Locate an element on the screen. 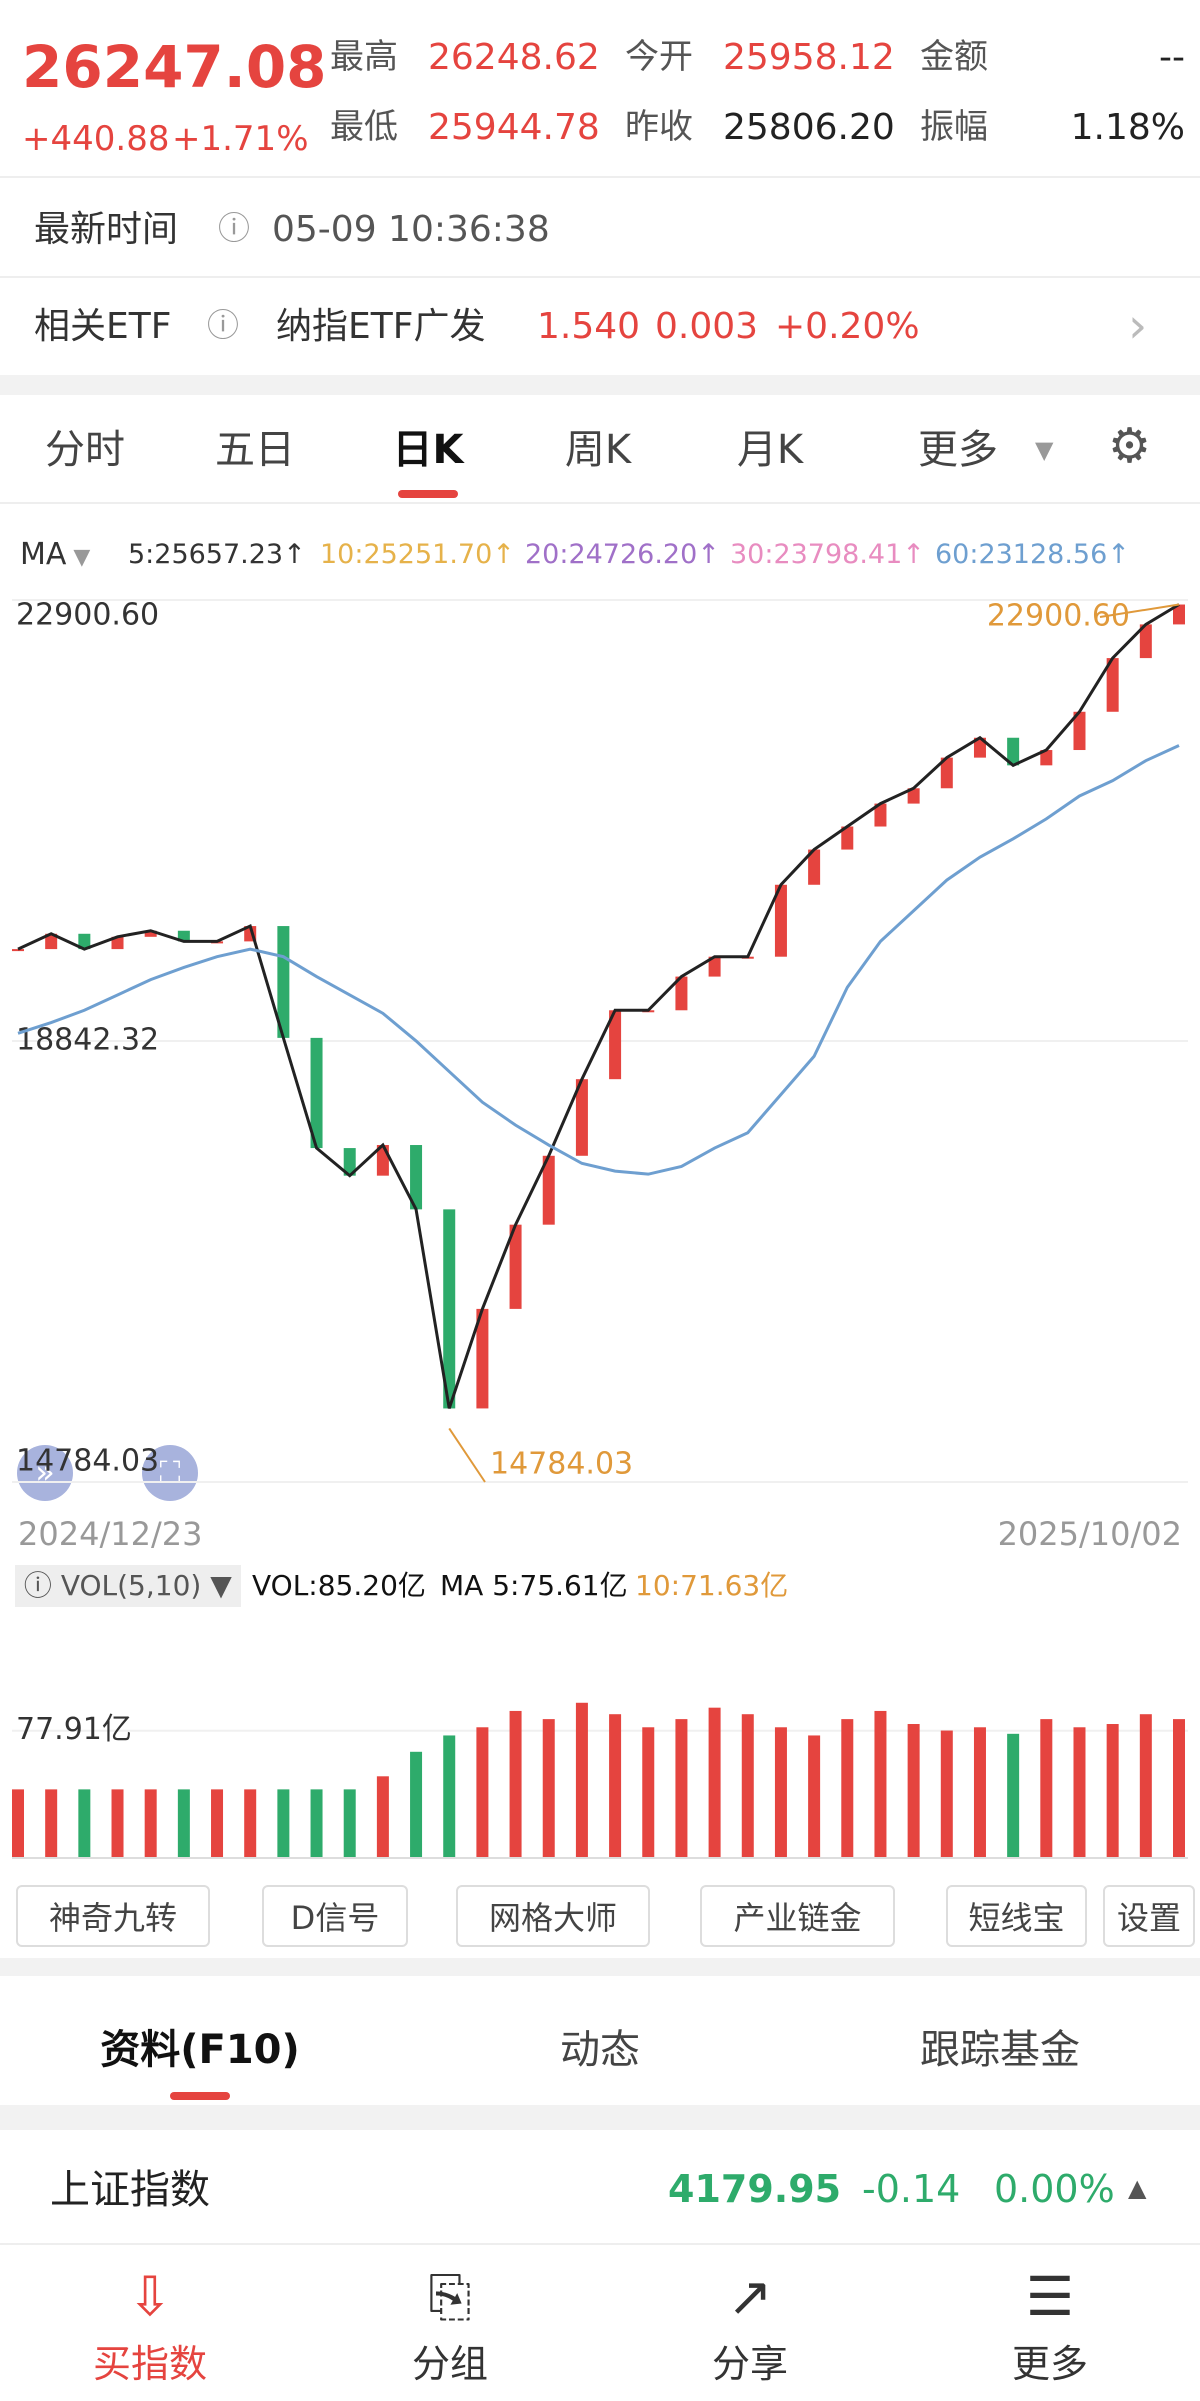 The height and width of the screenshot is (2401, 1200). stat-label: 最高 is located at coordinates (364, 57).